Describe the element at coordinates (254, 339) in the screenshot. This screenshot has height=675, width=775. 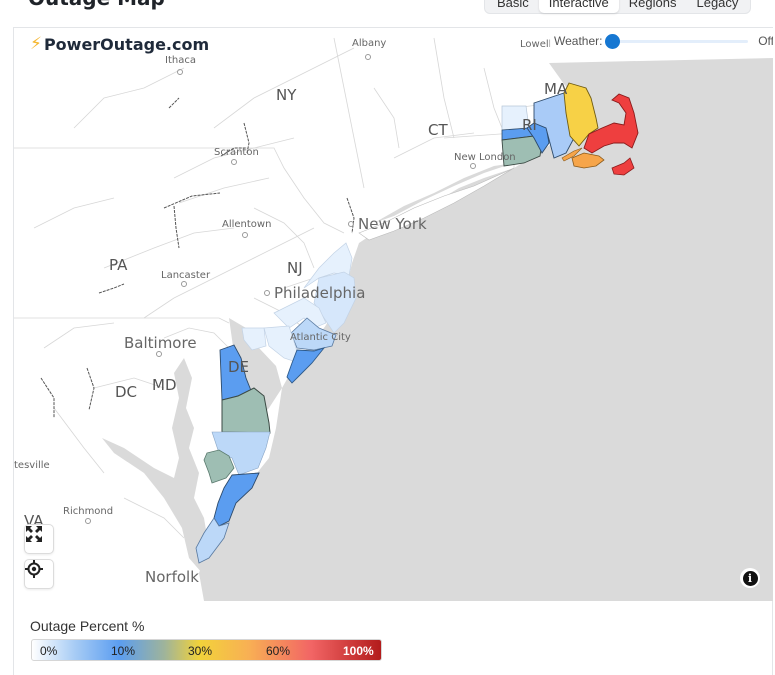
I see `region-nj-salem` at that location.